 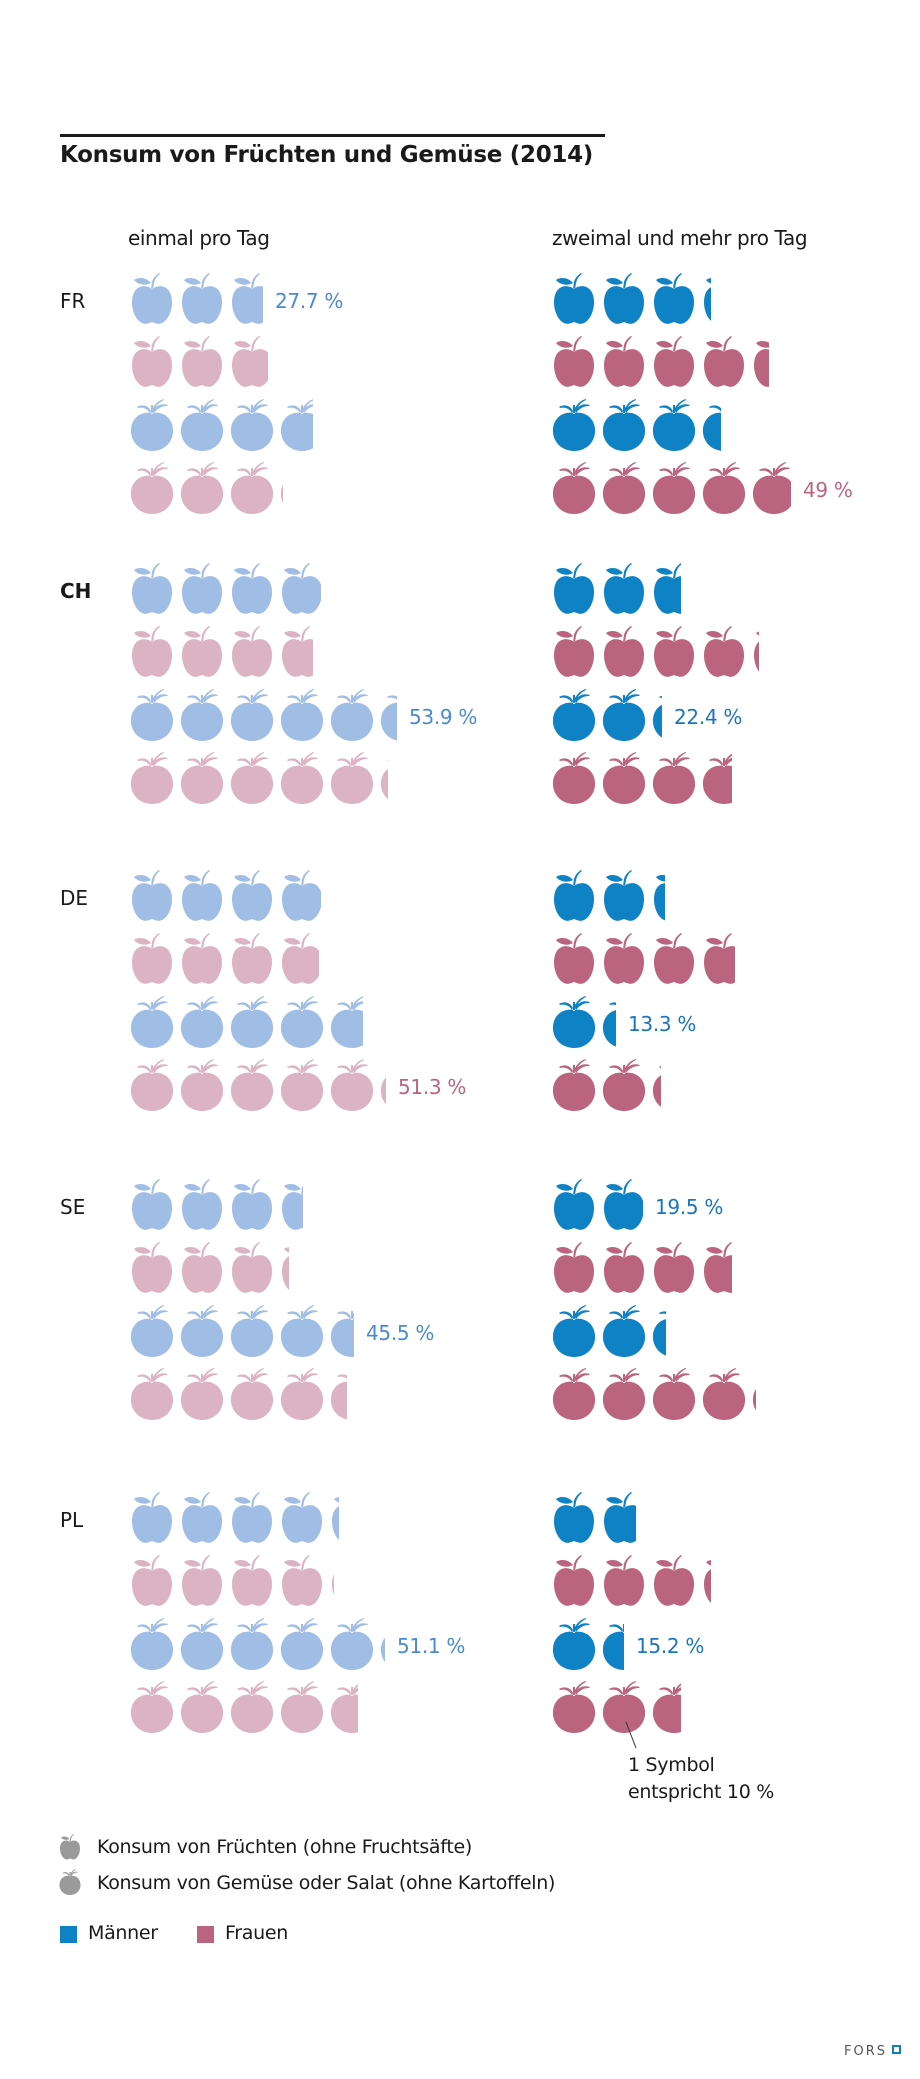 What do you see at coordinates (70, 1882) in the screenshot?
I see `legend-tomato-icon` at bounding box center [70, 1882].